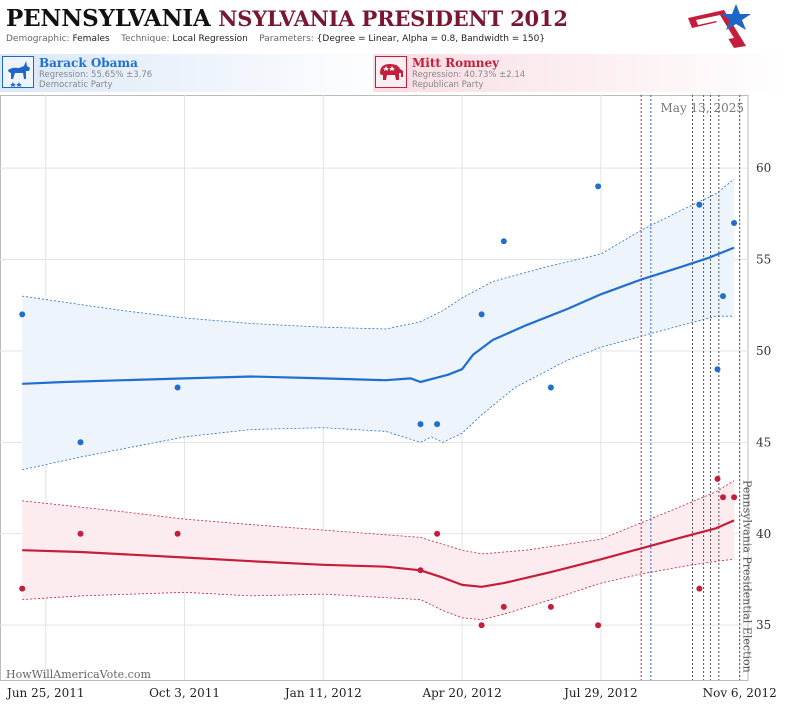  Describe the element at coordinates (763, 168) in the screenshot. I see `y-tick-label: 60` at that location.